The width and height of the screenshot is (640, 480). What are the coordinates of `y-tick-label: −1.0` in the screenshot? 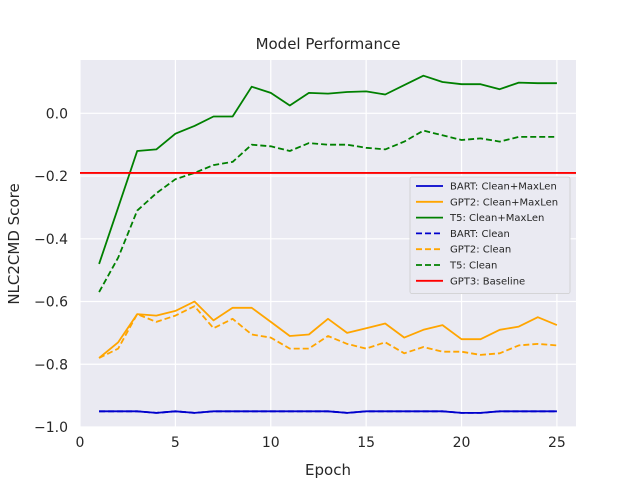 It's located at (51, 428).